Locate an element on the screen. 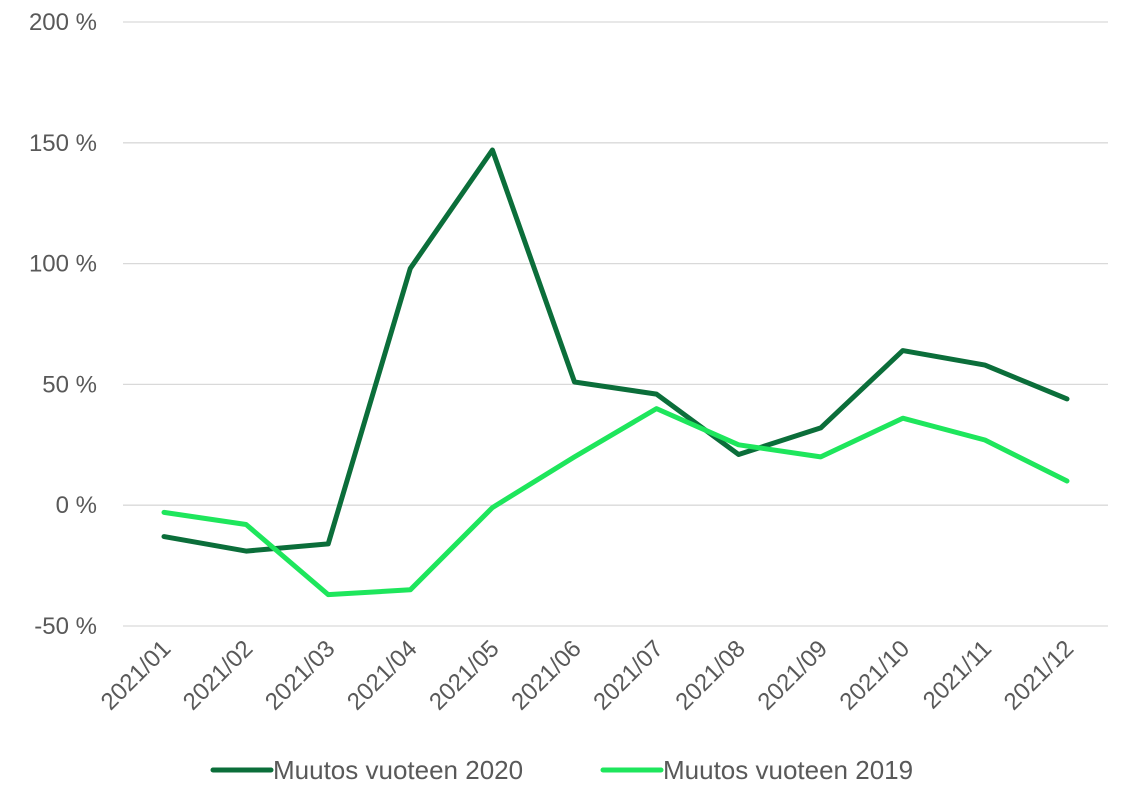  y-tick-label: 150 % is located at coordinates (63, 143).